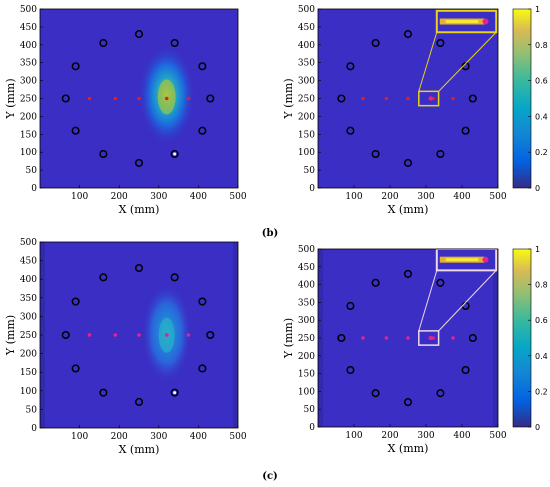  Describe the element at coordinates (270, 233) in the screenshot. I see `caption-b: (b)` at that location.